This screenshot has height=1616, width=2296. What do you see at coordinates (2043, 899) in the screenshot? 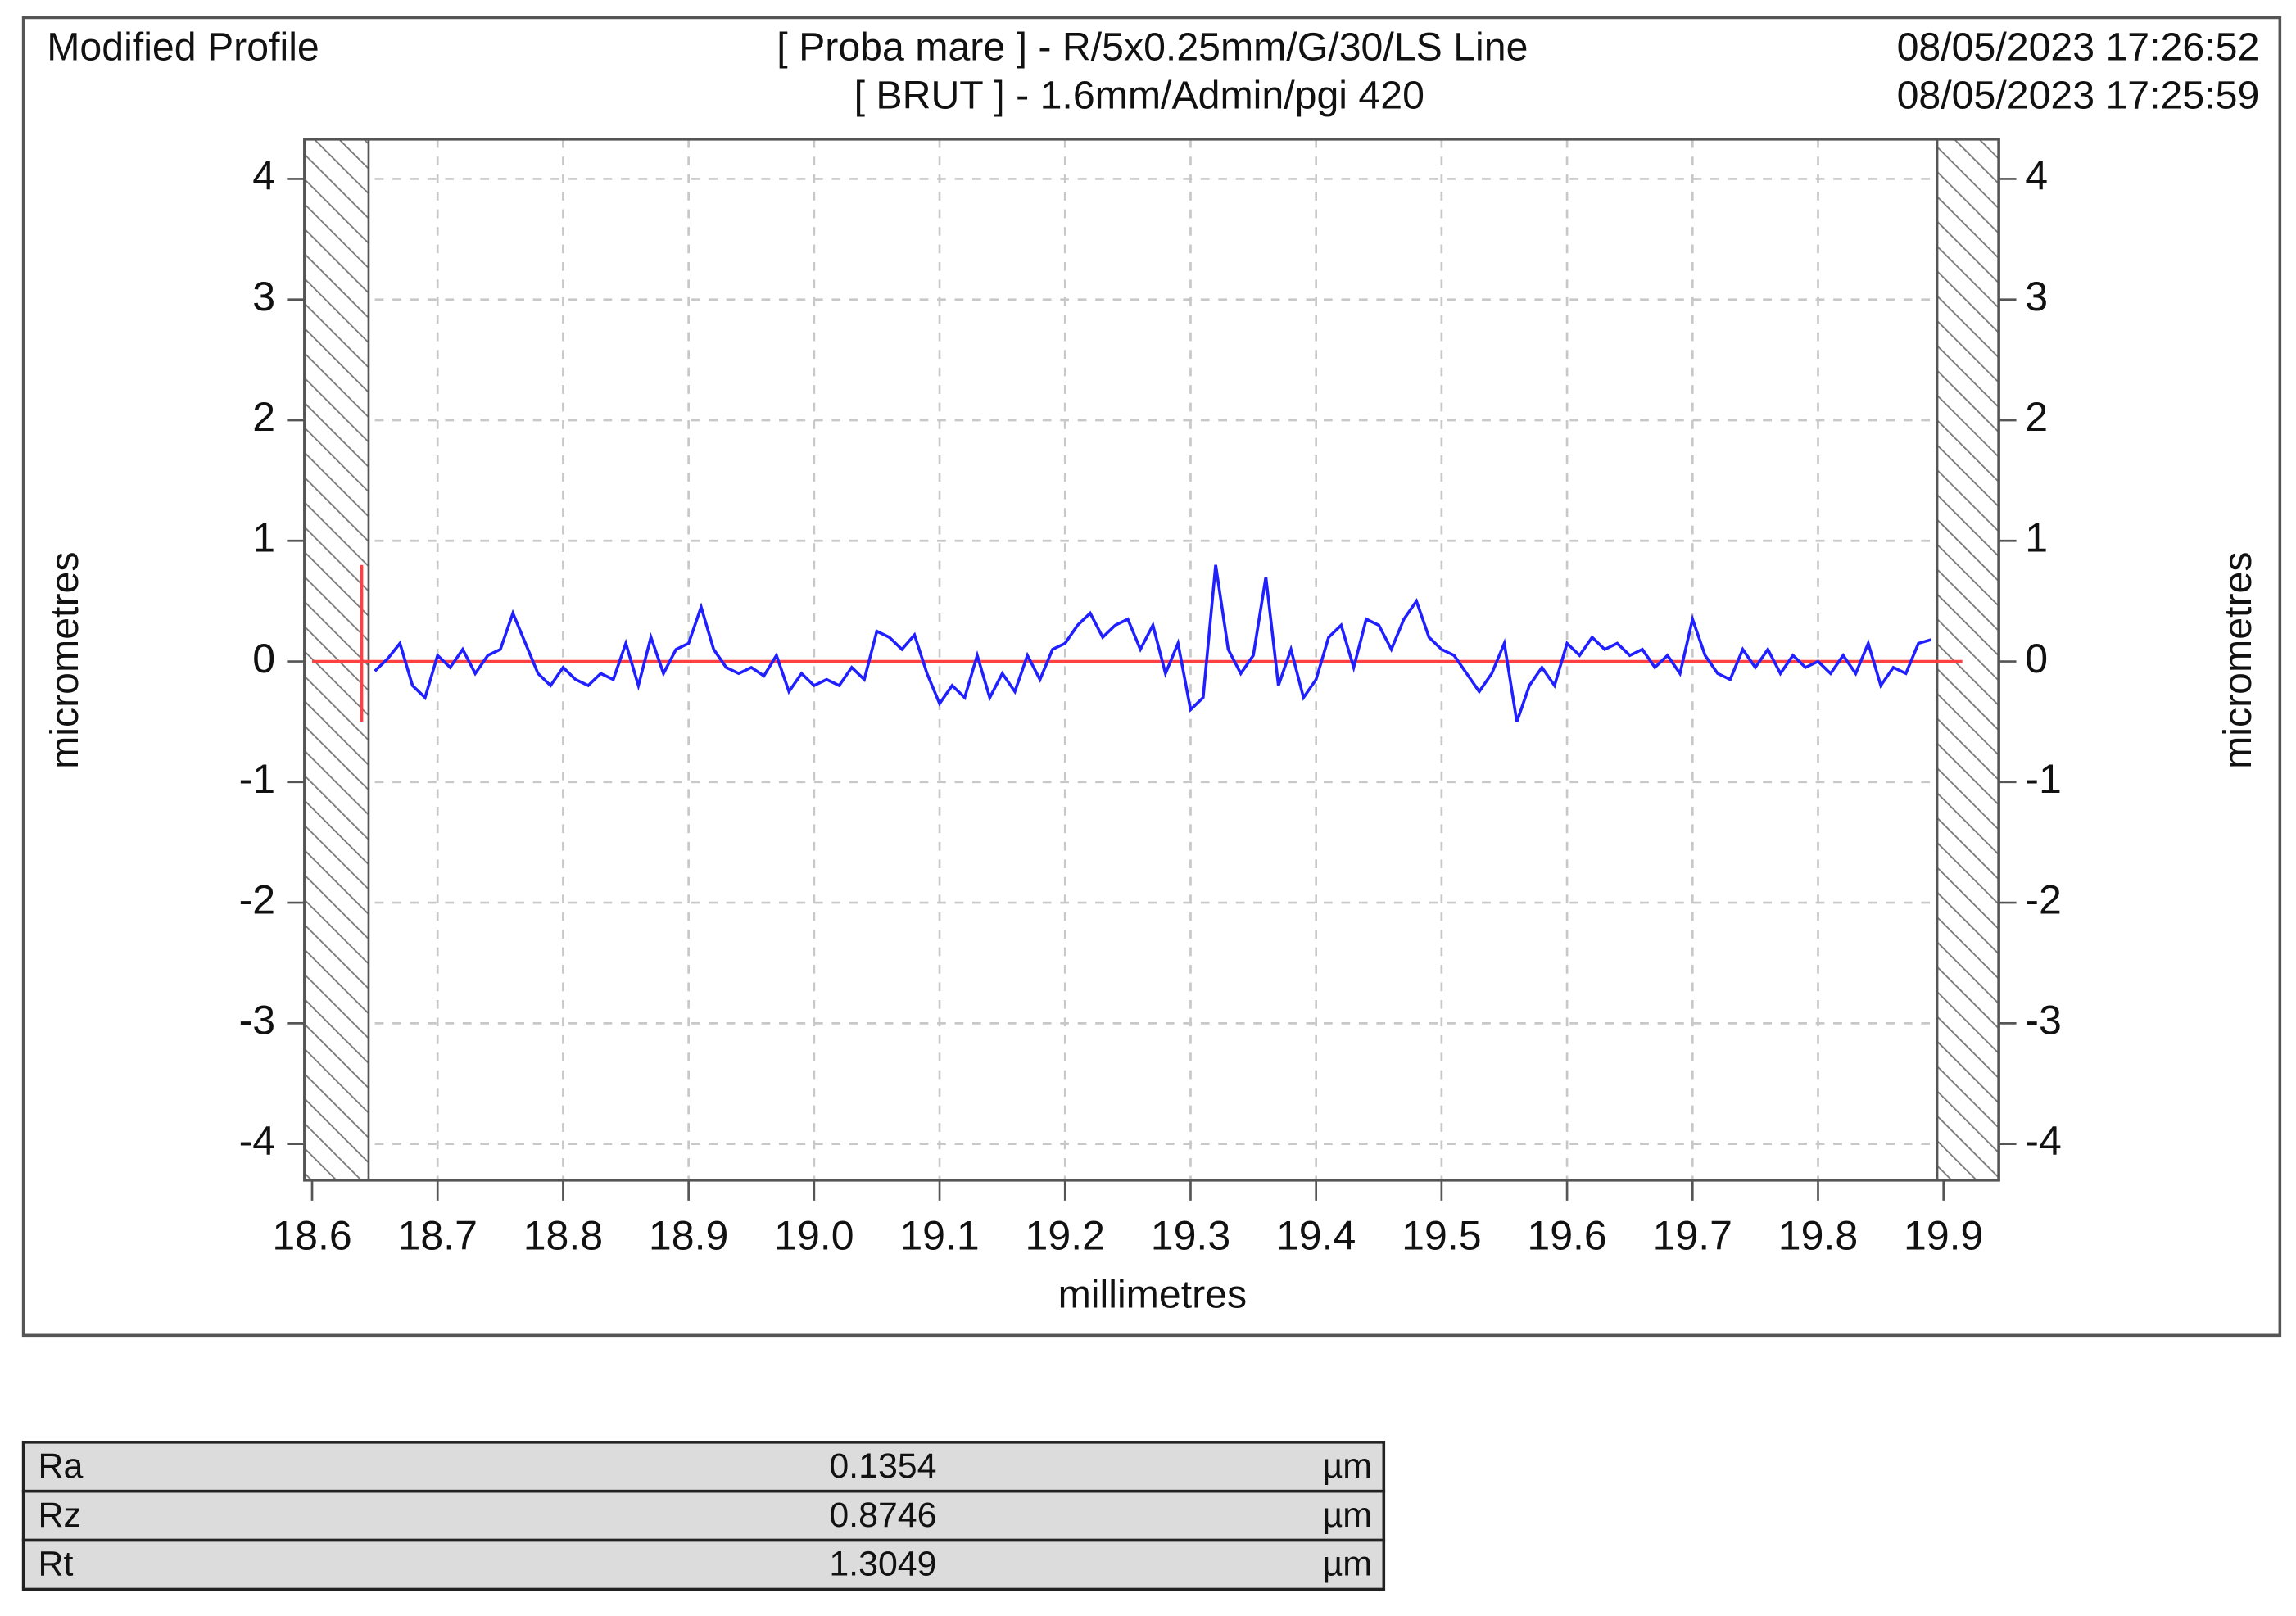
I see `y-tick-label-right: -2` at bounding box center [2043, 899].